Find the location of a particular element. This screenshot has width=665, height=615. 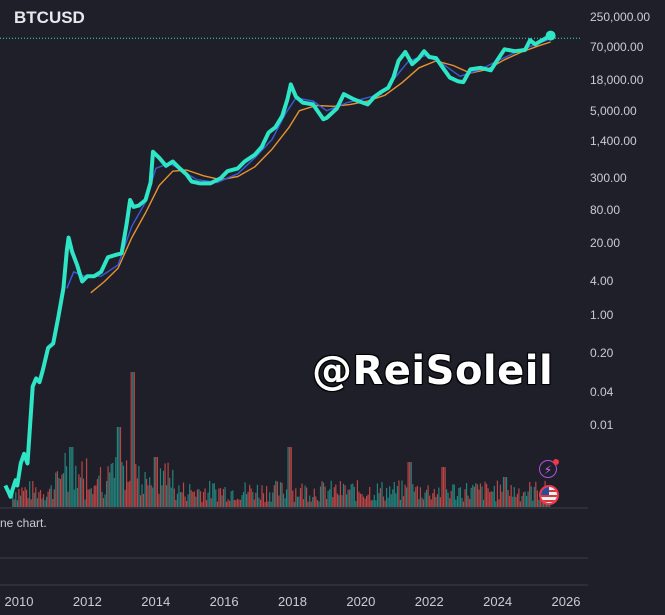

lightning-icon: ⚡ is located at coordinates (548, 469).